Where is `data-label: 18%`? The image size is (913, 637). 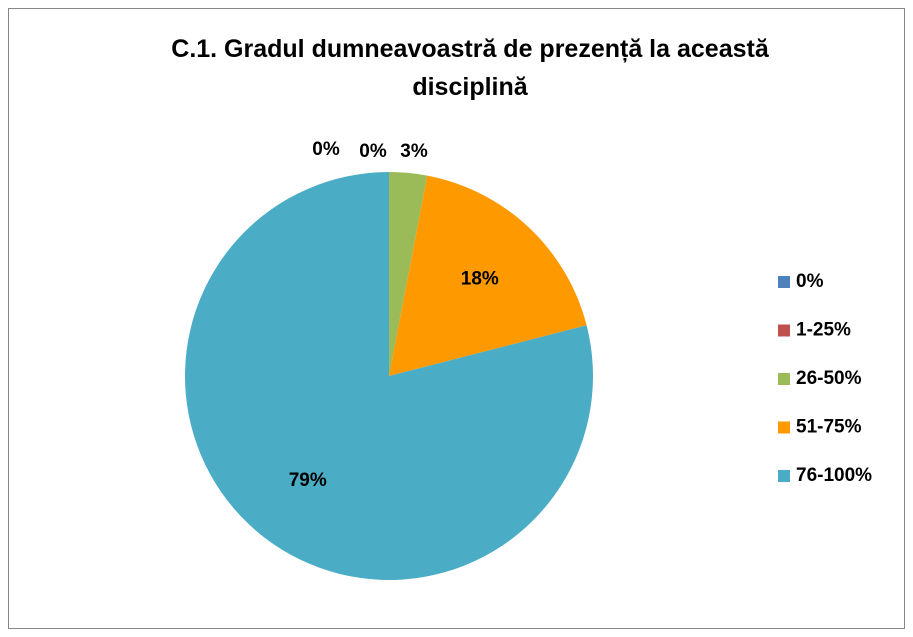 data-label: 18% is located at coordinates (480, 278).